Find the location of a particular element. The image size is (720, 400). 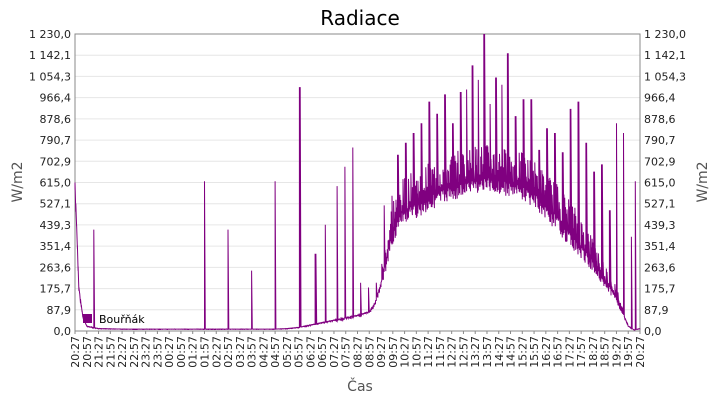

y-tick-label-right: 1 054,3 is located at coordinates (665, 76).